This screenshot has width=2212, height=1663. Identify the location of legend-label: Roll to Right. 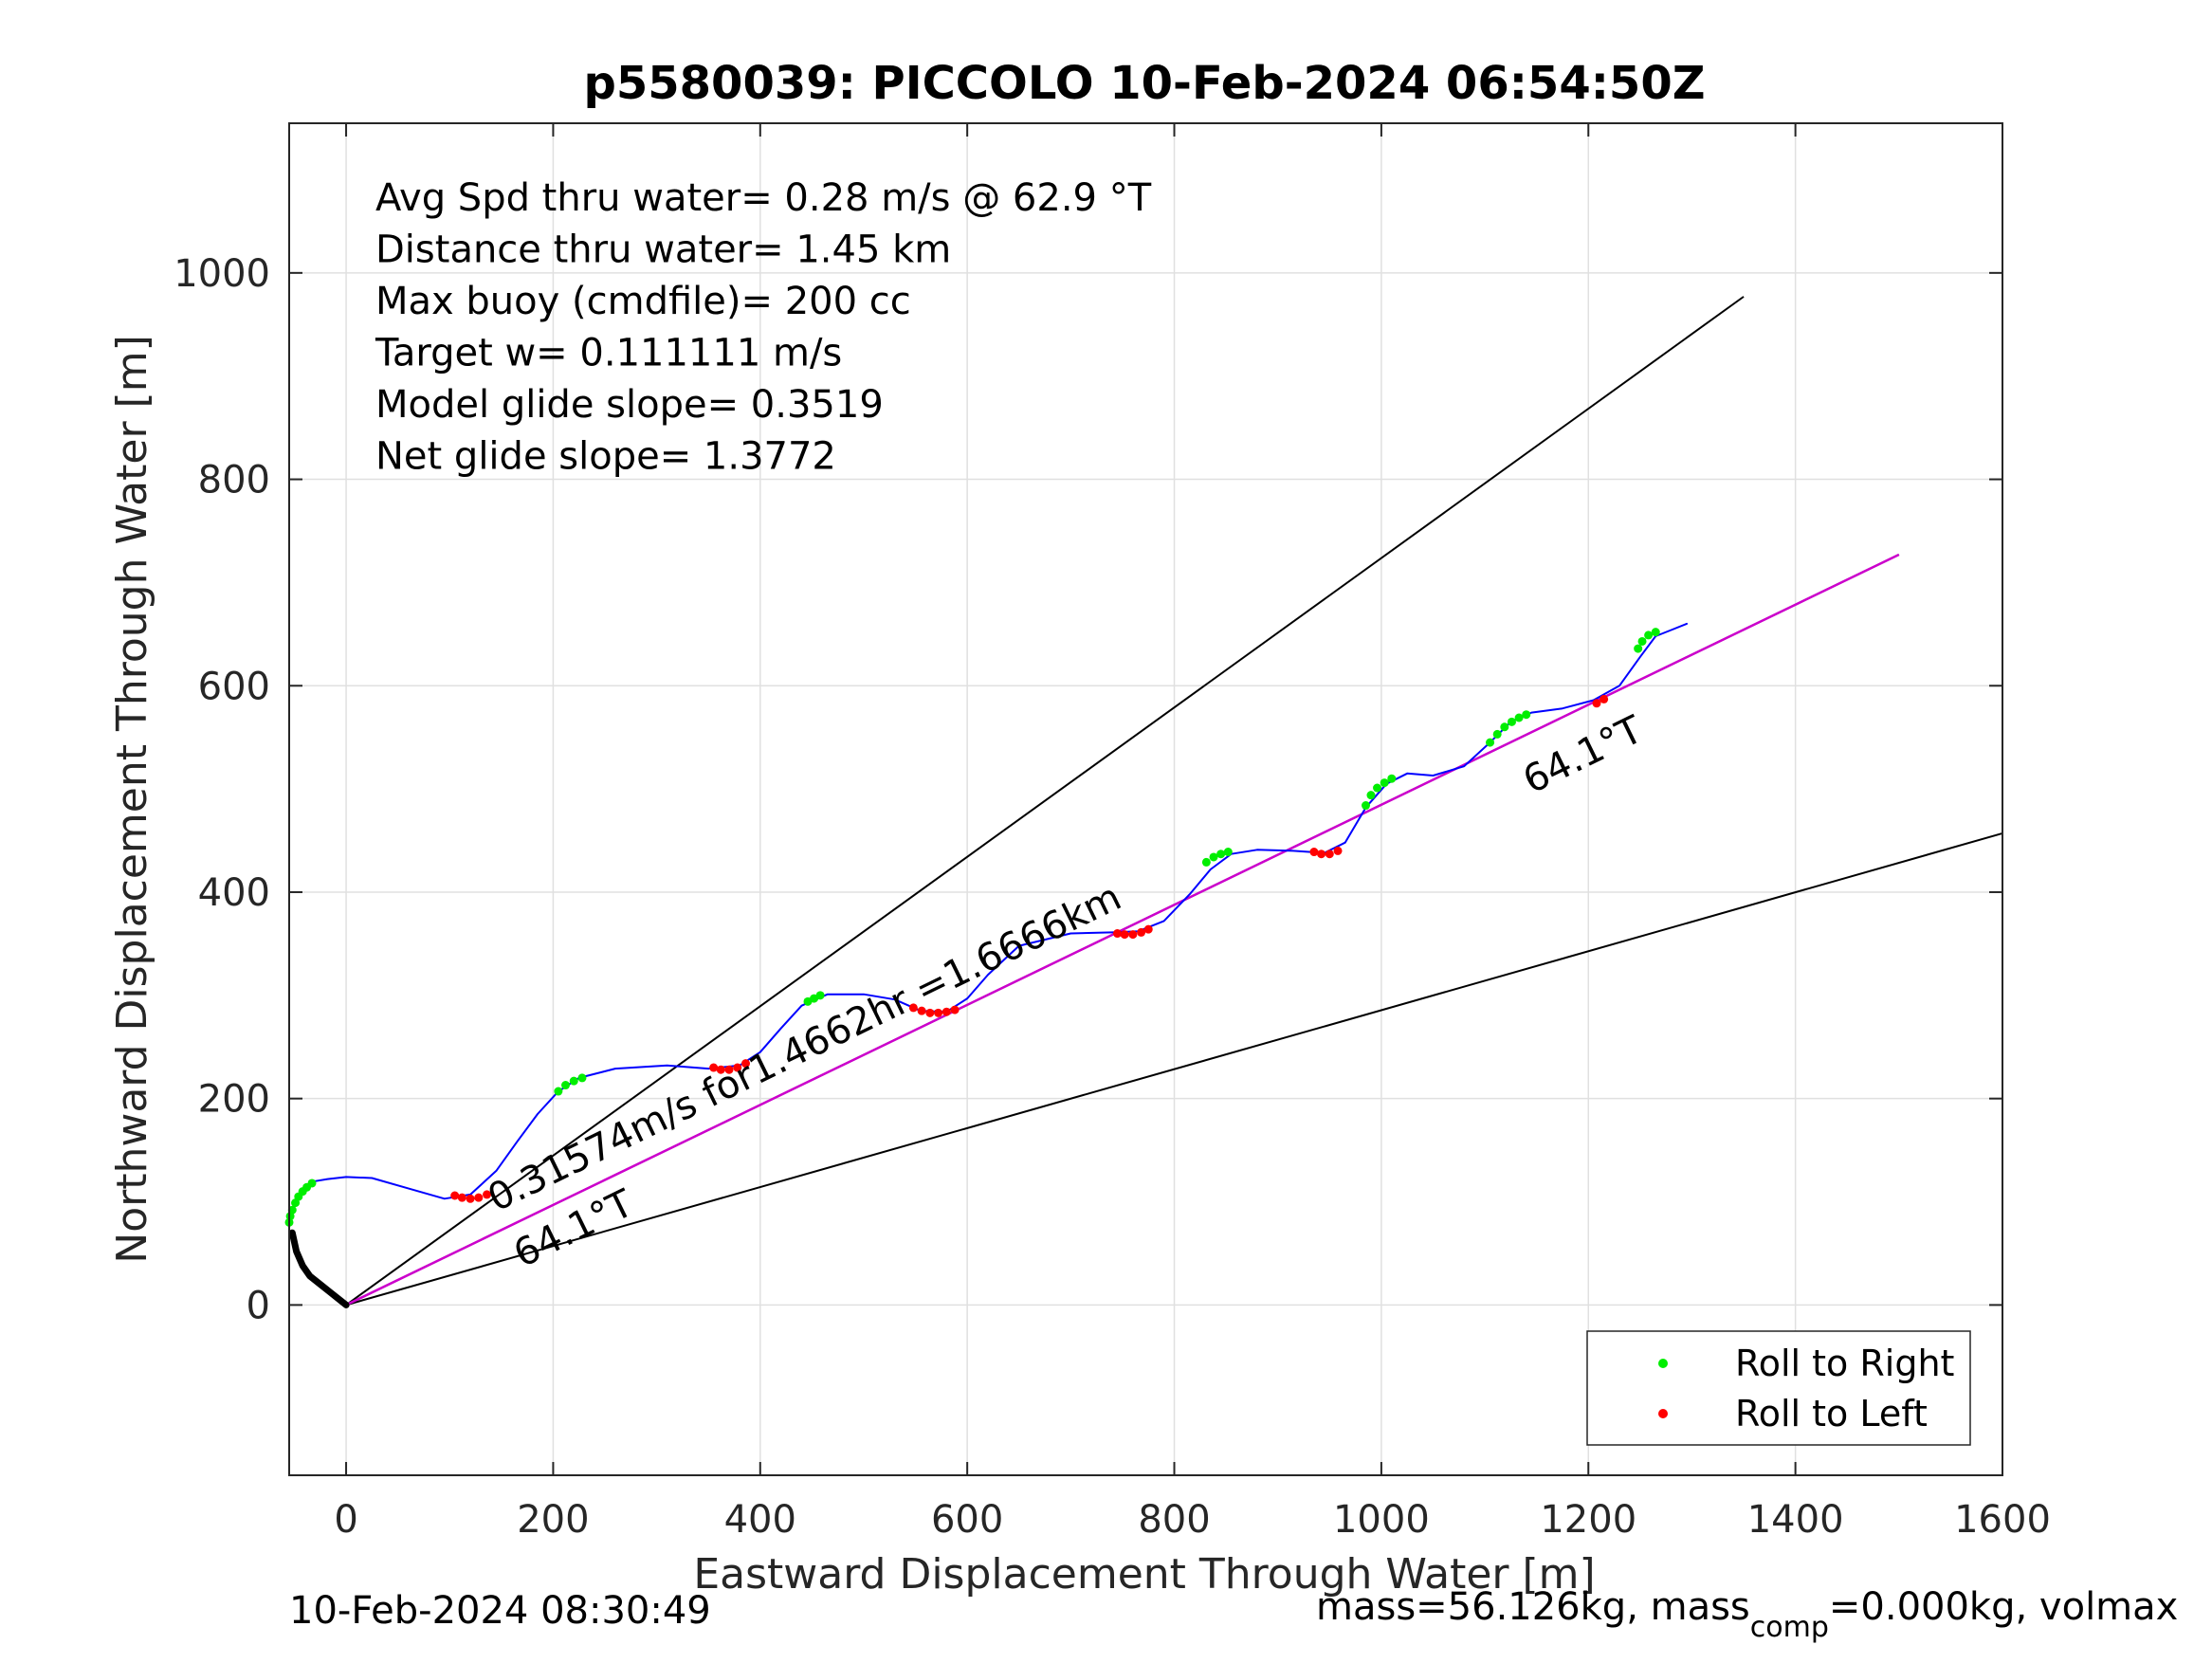
(1844, 1364).